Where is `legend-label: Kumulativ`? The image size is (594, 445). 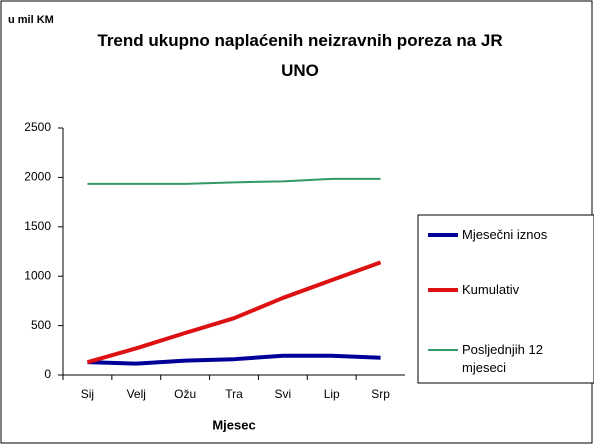
legend-label: Kumulativ is located at coordinates (491, 289).